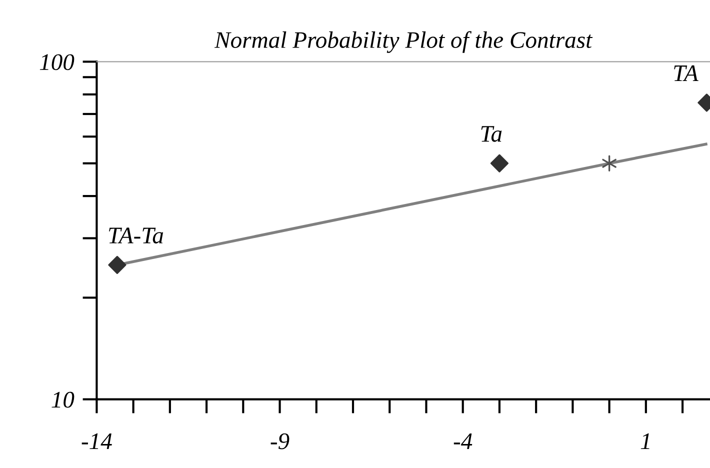  Describe the element at coordinates (136, 236) in the screenshot. I see `annotation: TA-Ta` at that location.